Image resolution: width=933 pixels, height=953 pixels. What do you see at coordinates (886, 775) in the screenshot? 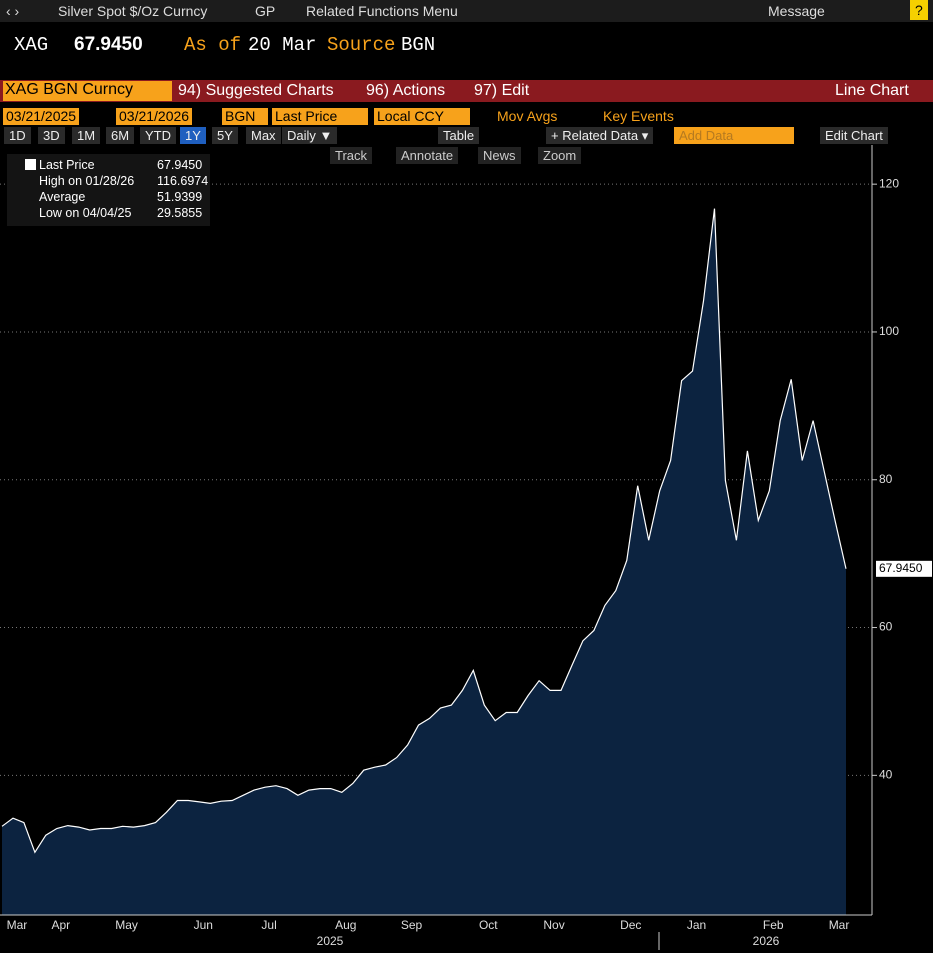
I see `y-tick-label: 40` at bounding box center [886, 775].